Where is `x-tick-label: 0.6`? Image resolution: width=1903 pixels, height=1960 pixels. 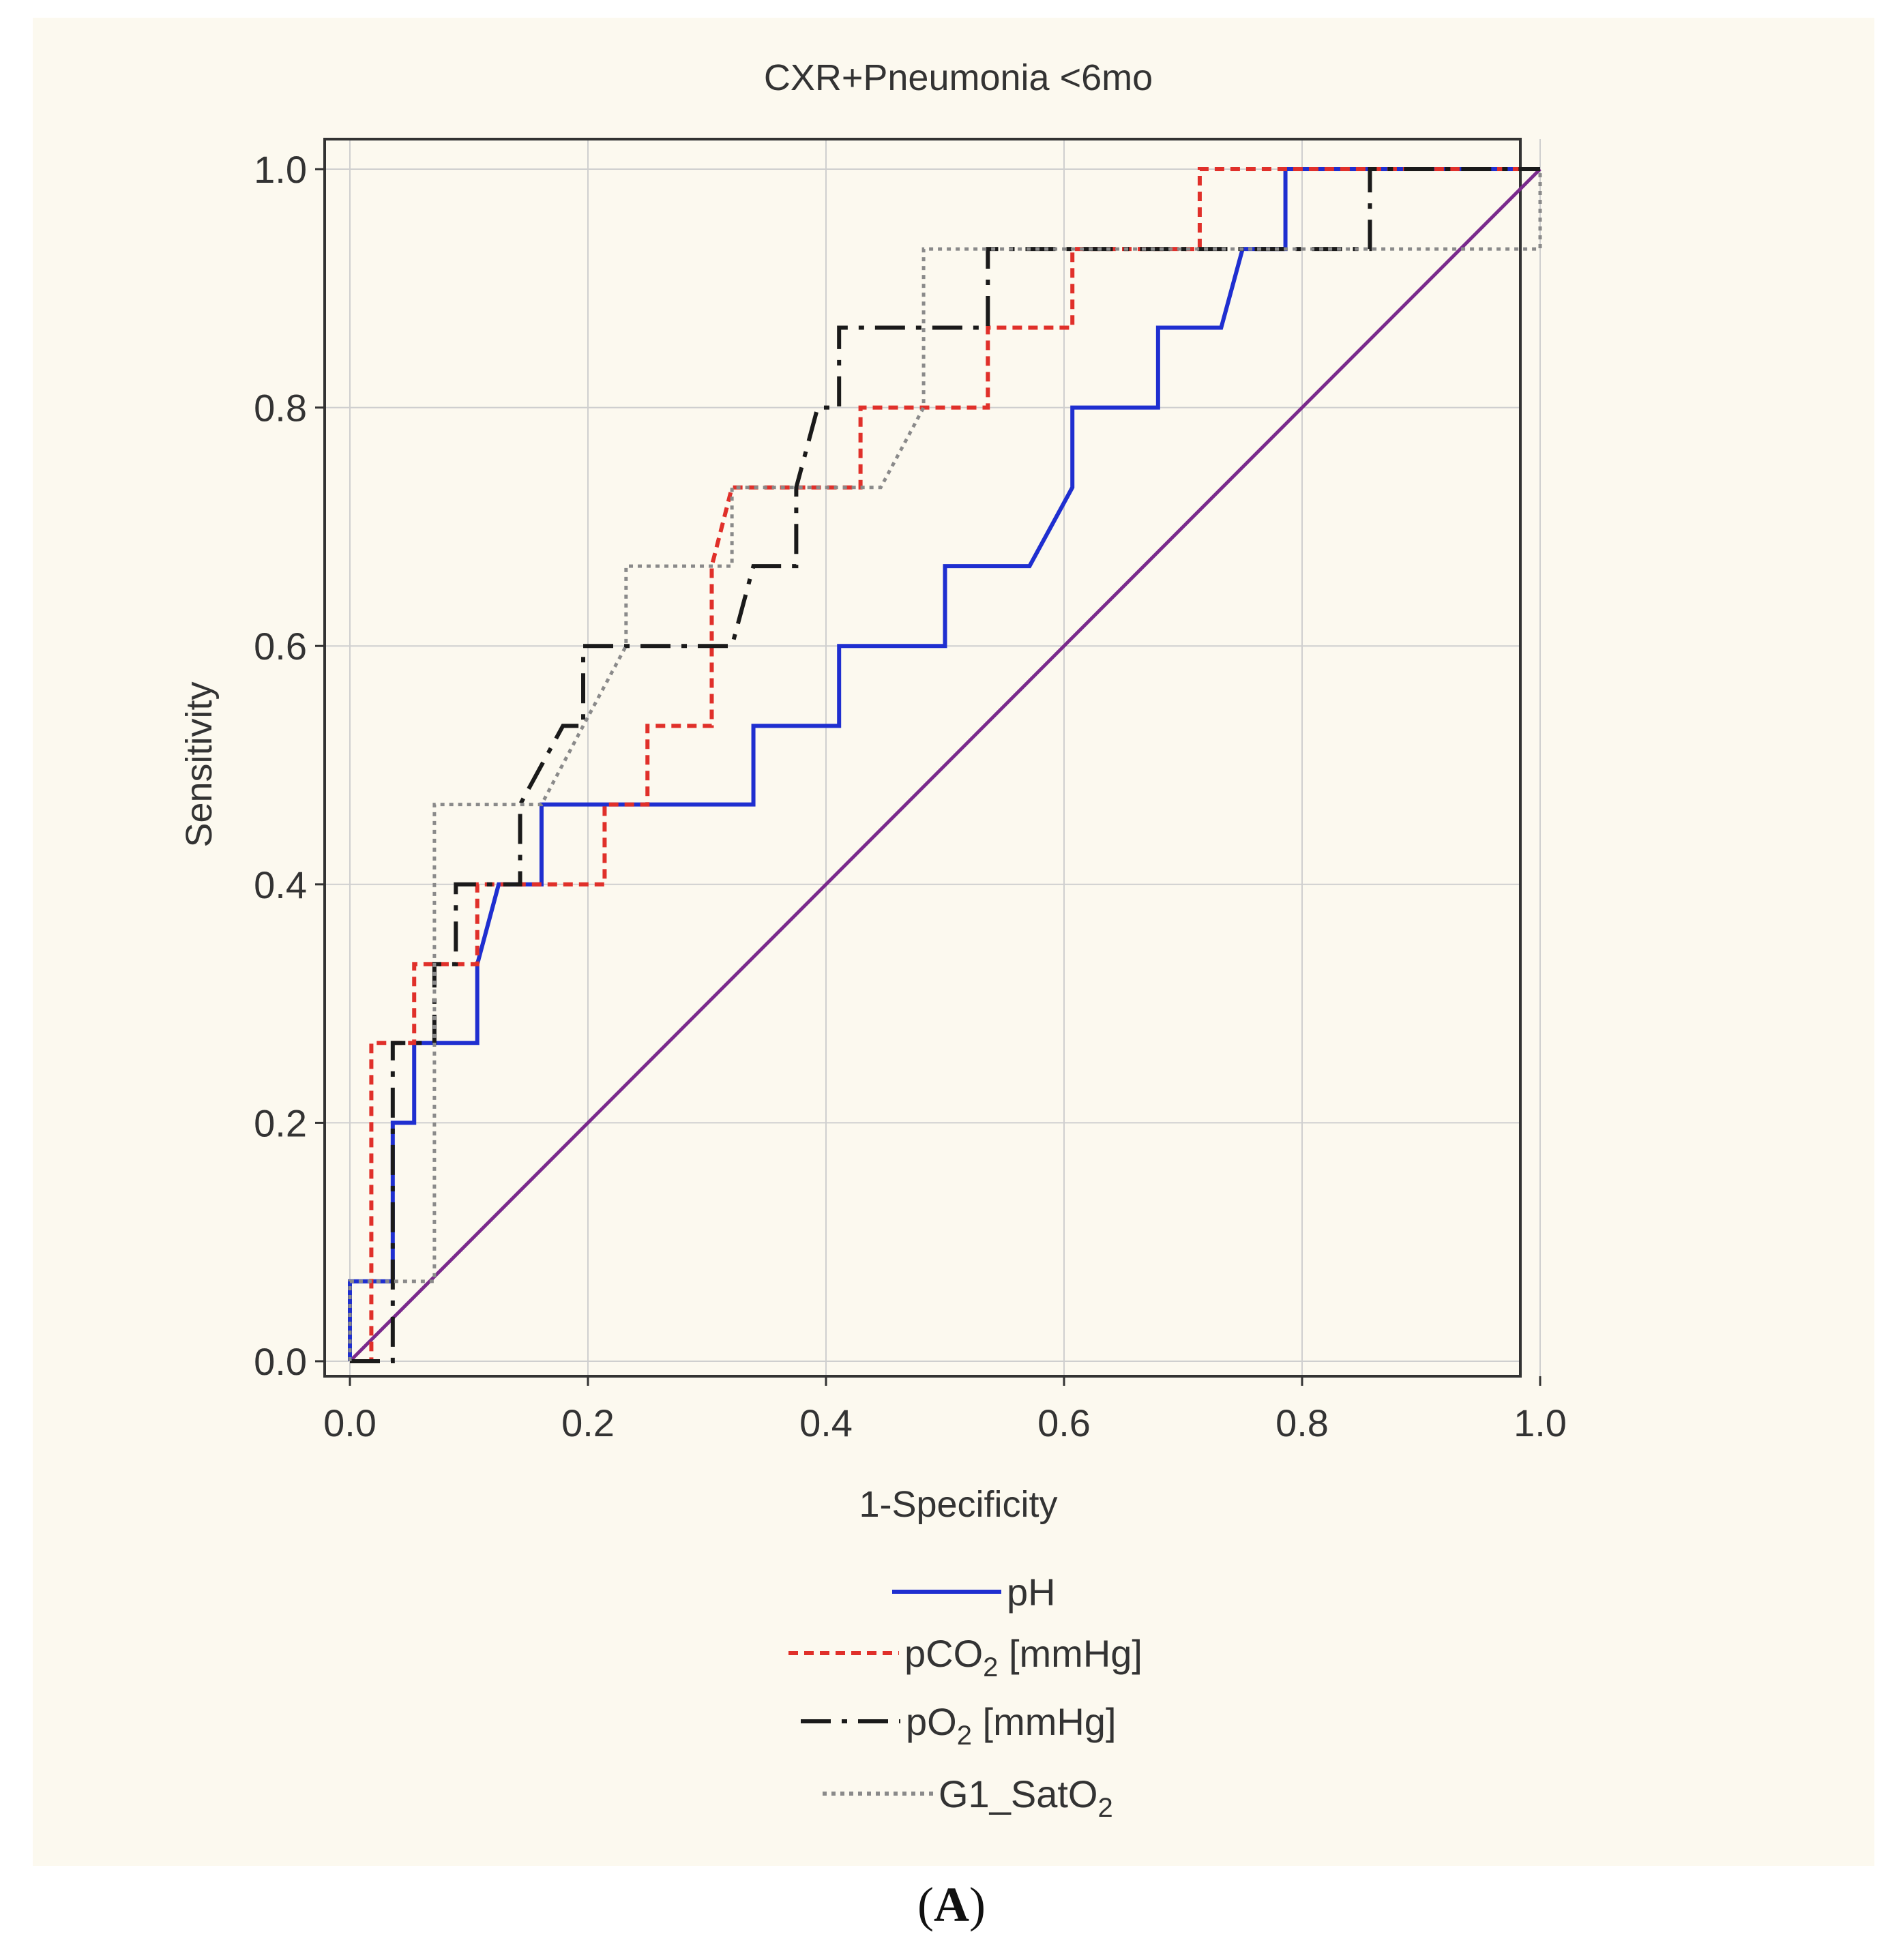 x-tick-label: 0.6 is located at coordinates (1064, 1422).